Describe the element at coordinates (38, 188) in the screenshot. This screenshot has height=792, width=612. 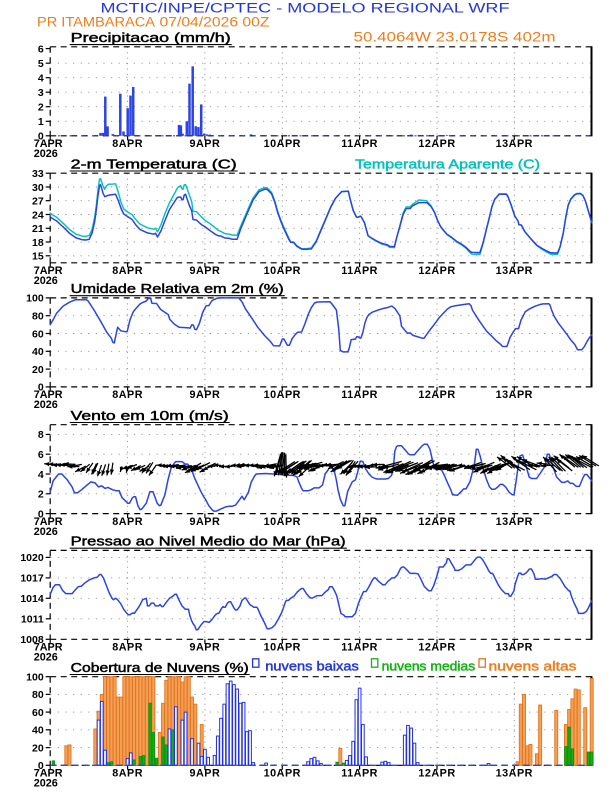
I see `svg-text: 30` at that location.